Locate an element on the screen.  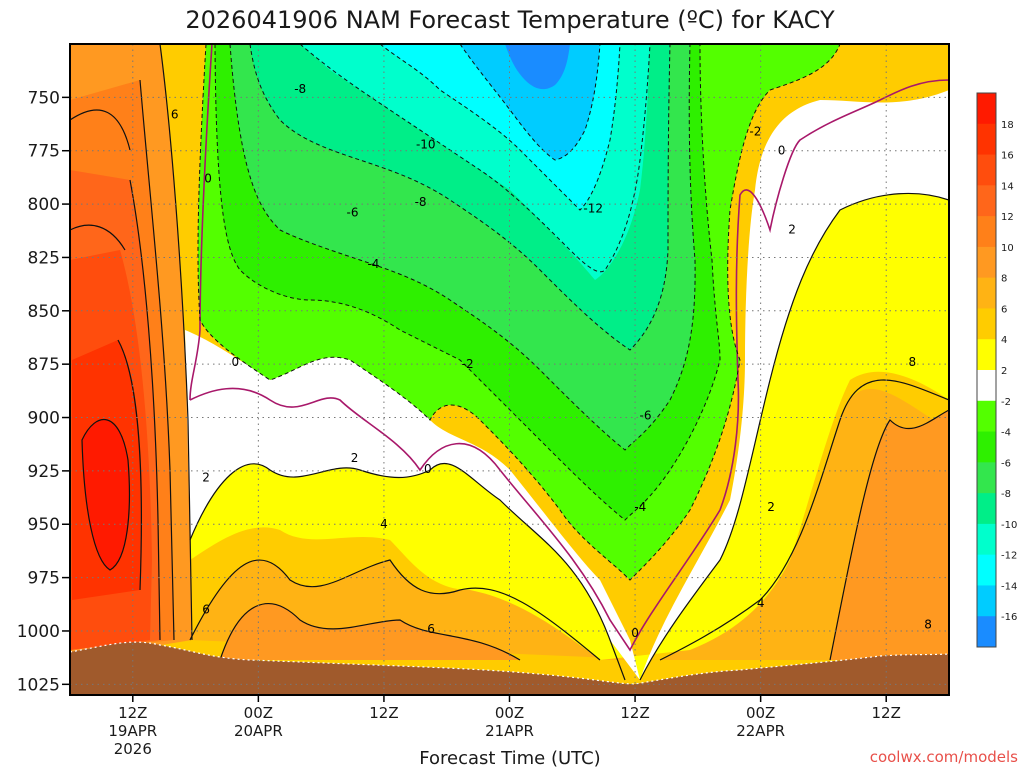
colorbar-label: 8 is located at coordinates (1004, 279).